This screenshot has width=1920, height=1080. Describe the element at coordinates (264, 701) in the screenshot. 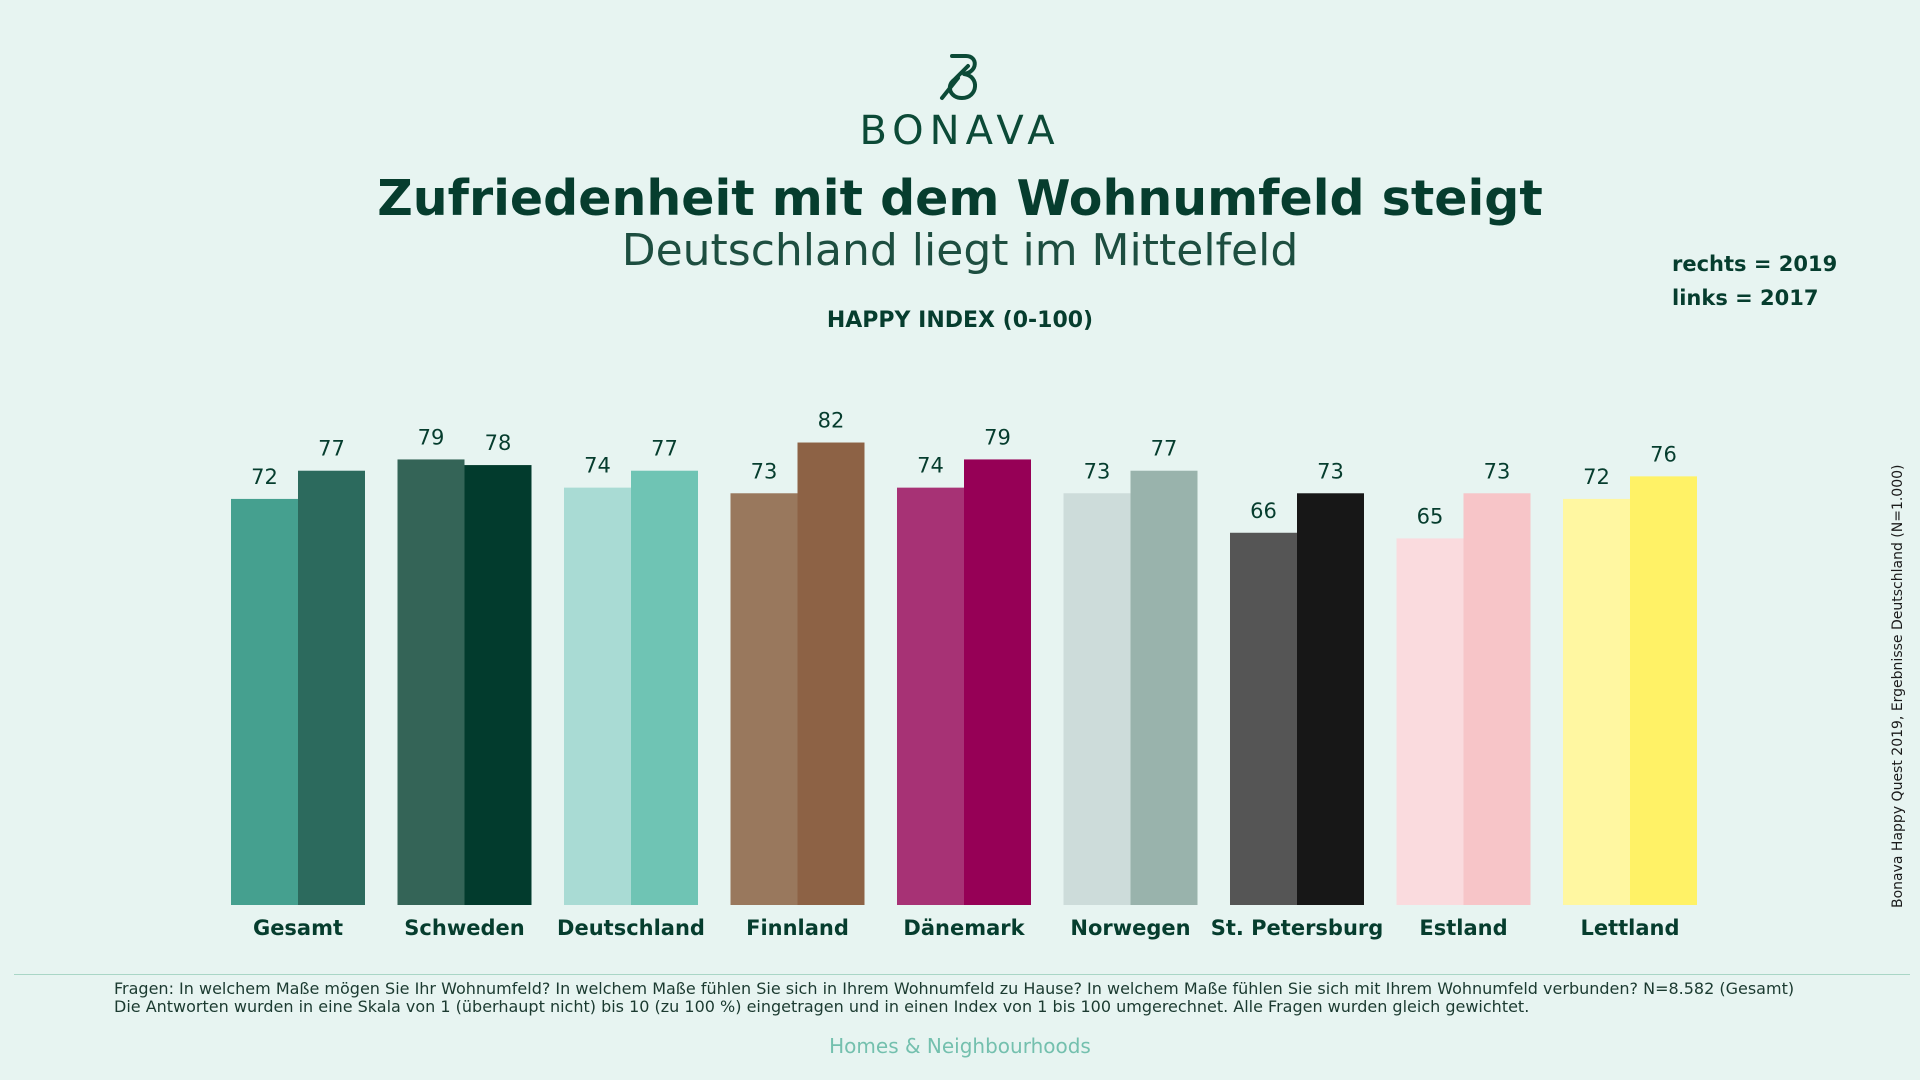

I see `bar-gesamt-left` at that location.